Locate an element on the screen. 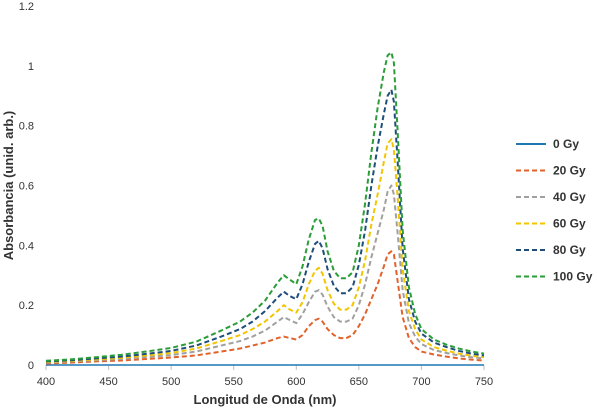 The width and height of the screenshot is (597, 410). x-axis-ticks: 400 450 500 550 600 650 700 750 is located at coordinates (265, 376).